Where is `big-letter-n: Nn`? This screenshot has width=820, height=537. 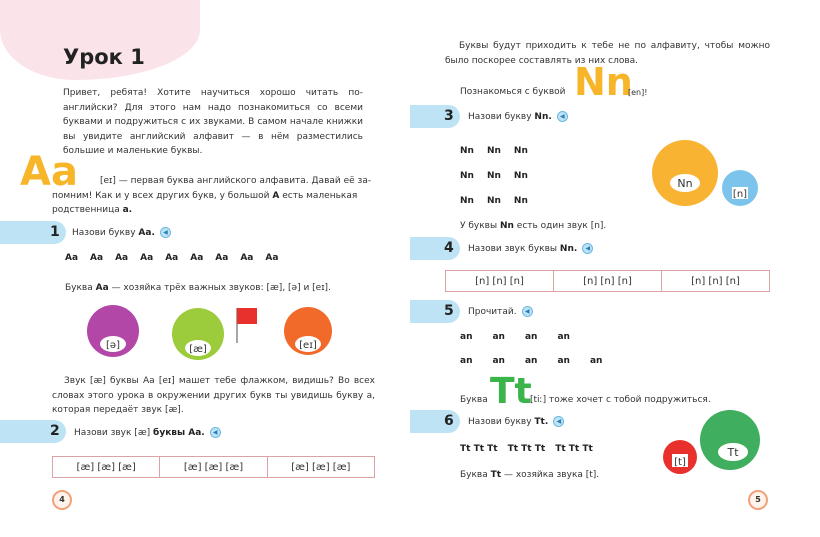
big-letter-n: Nn is located at coordinates (603, 82).